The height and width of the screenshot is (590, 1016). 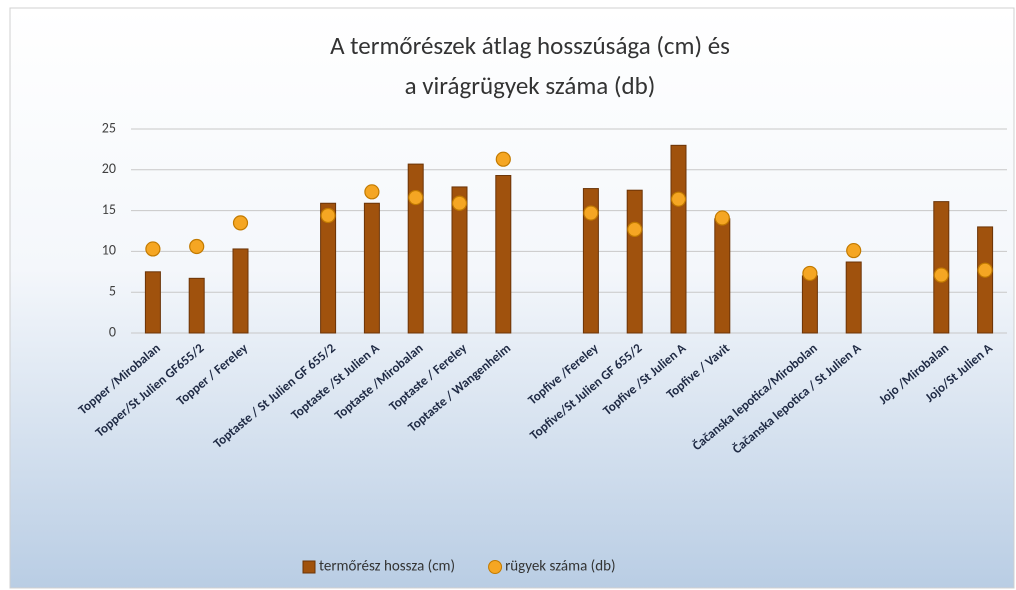 What do you see at coordinates (109, 168) in the screenshot?
I see `y-tick-label: 20` at bounding box center [109, 168].